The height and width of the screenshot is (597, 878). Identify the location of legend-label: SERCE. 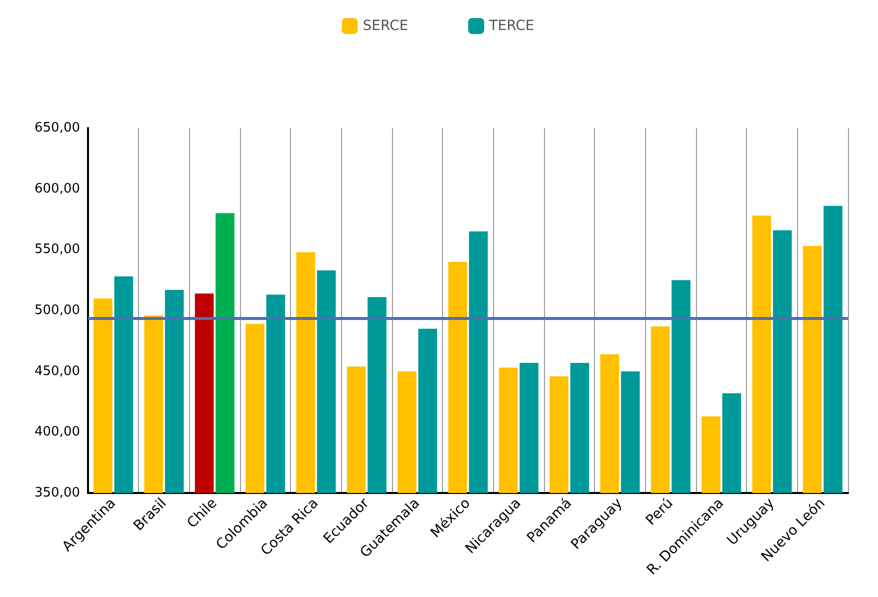
(385, 26).